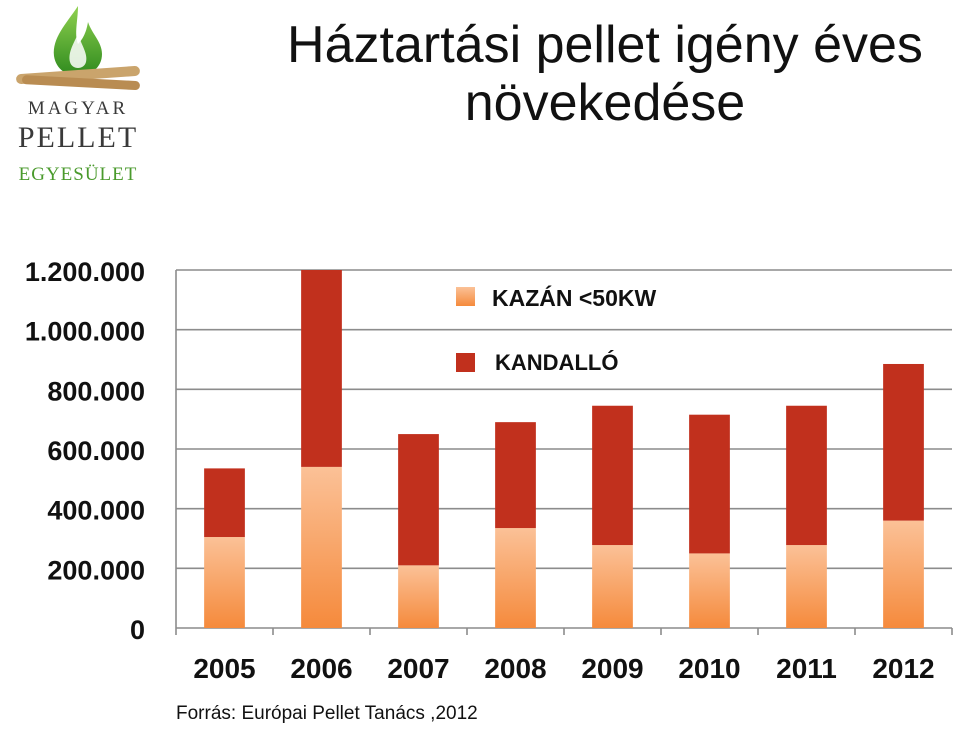 This screenshot has width=960, height=729. What do you see at coordinates (903, 442) in the screenshot?
I see `bar-kandallo-2012` at bounding box center [903, 442].